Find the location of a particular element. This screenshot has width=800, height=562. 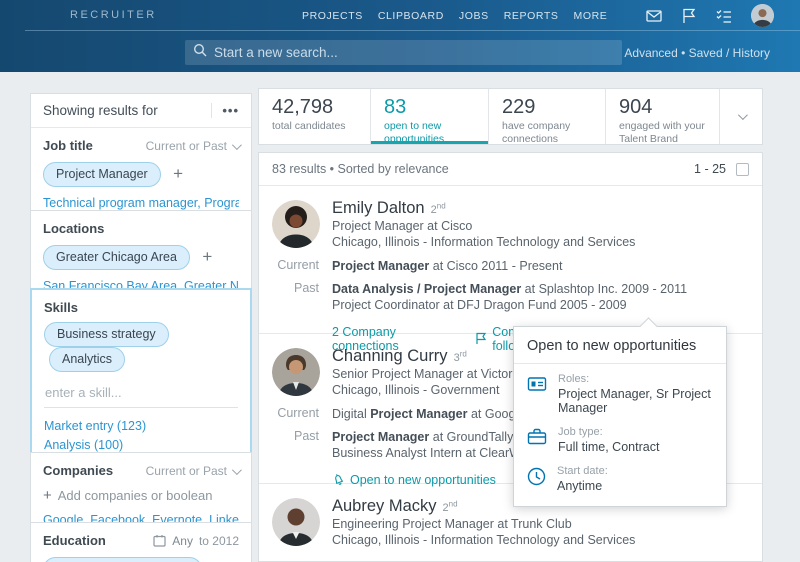

open-to-opportunities-link: Open to new opportunities is located at coordinates (414, 480).